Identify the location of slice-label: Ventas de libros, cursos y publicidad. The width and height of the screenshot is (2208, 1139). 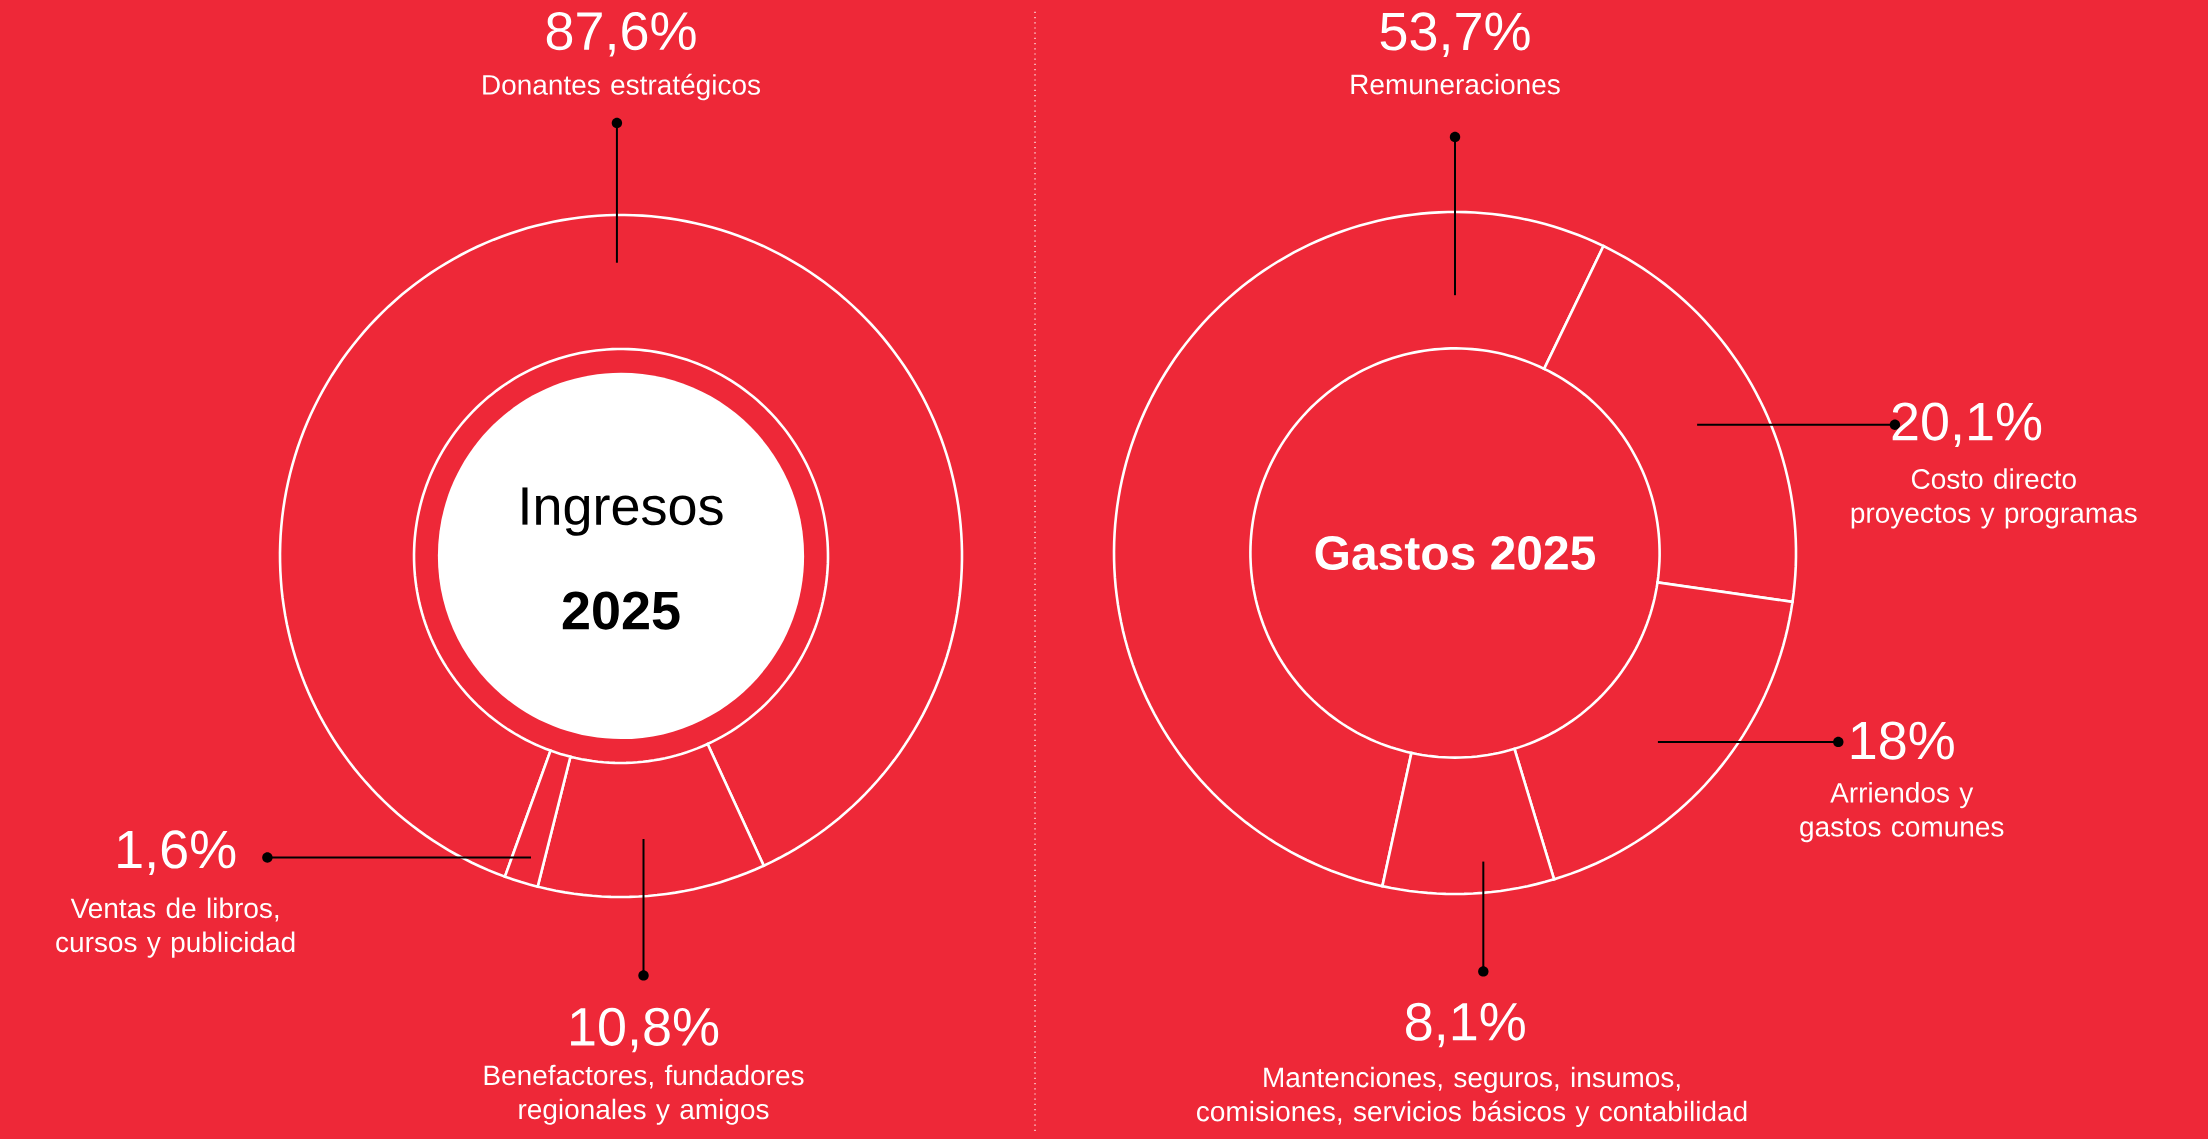
(175, 927).